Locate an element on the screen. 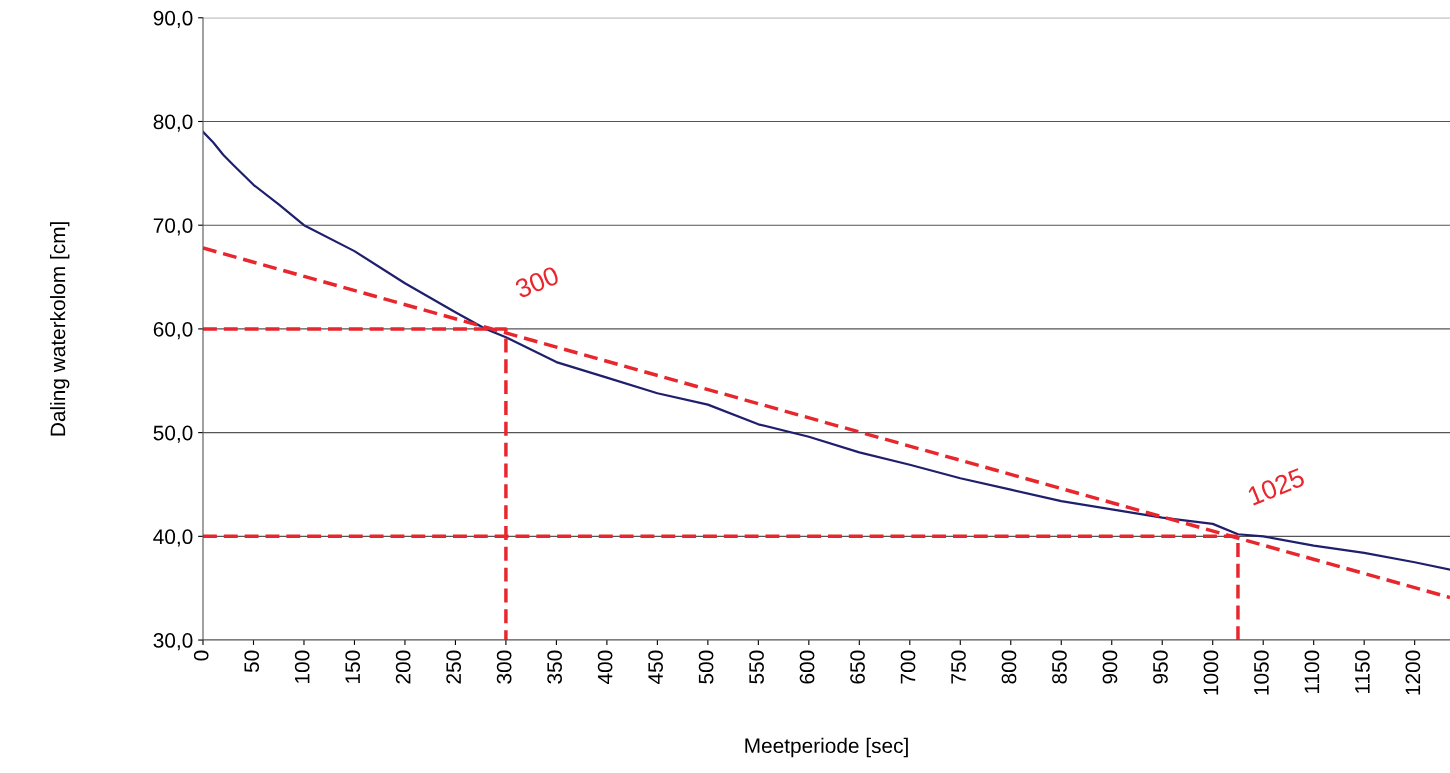 The width and height of the screenshot is (1450, 773). x-tick-label: 600 is located at coordinates (807, 667).